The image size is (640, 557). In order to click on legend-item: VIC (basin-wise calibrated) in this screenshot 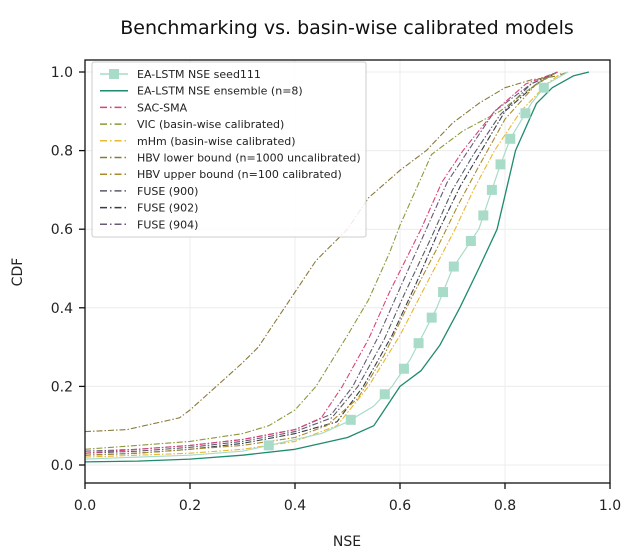, I will do `click(192, 124)`.